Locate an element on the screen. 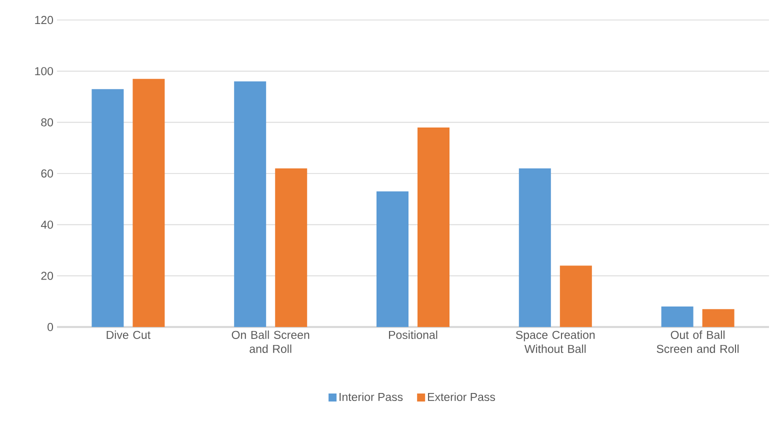  x-tick-label: Positional is located at coordinates (413, 334).